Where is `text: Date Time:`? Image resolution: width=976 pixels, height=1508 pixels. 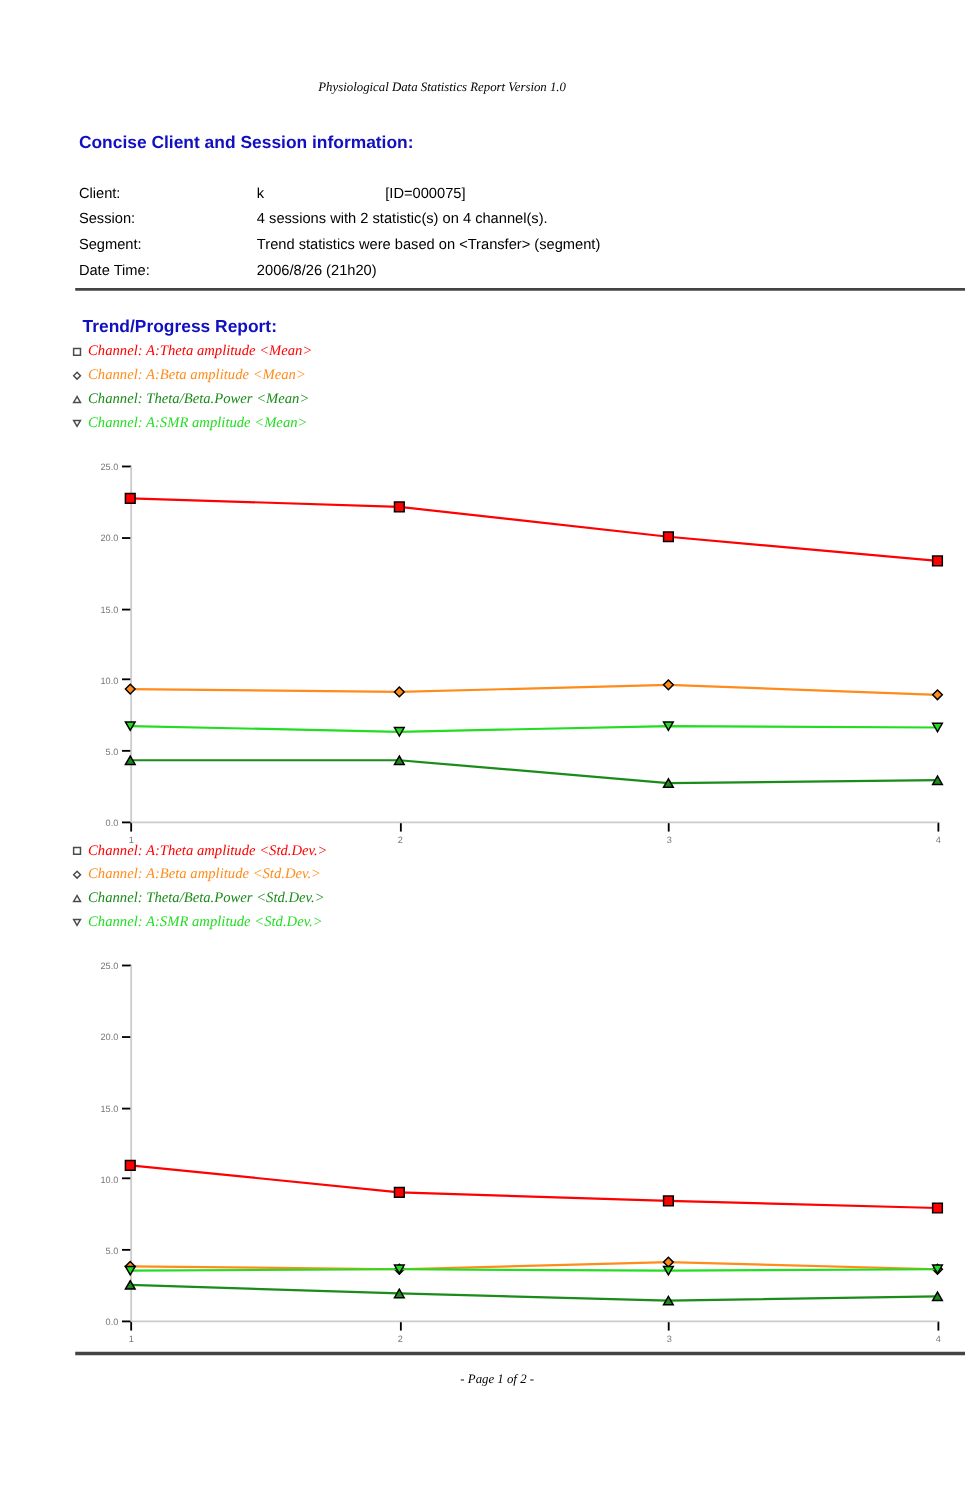 text: Date Time: is located at coordinates (114, 269).